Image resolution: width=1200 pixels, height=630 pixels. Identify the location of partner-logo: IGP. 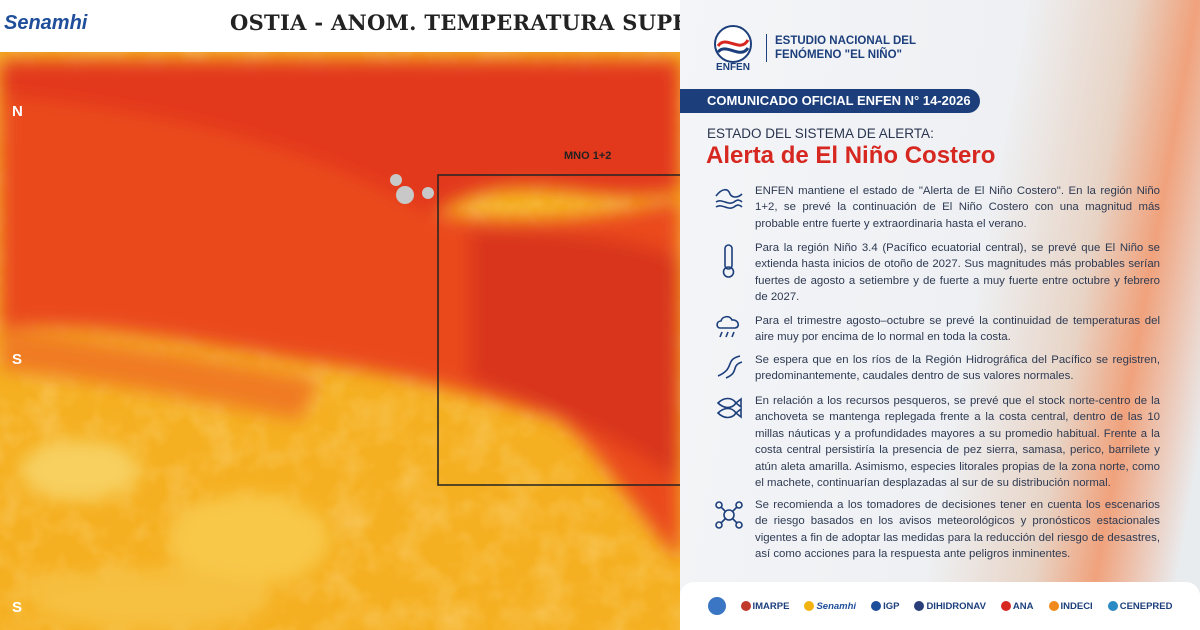
(885, 606).